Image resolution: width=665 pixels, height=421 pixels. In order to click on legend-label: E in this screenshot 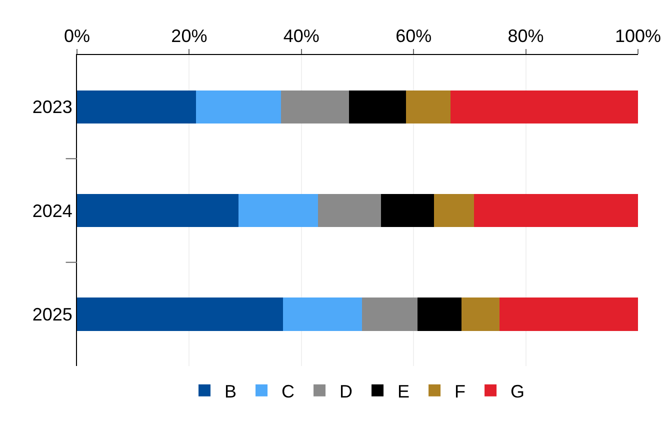, I will do `click(404, 391)`.